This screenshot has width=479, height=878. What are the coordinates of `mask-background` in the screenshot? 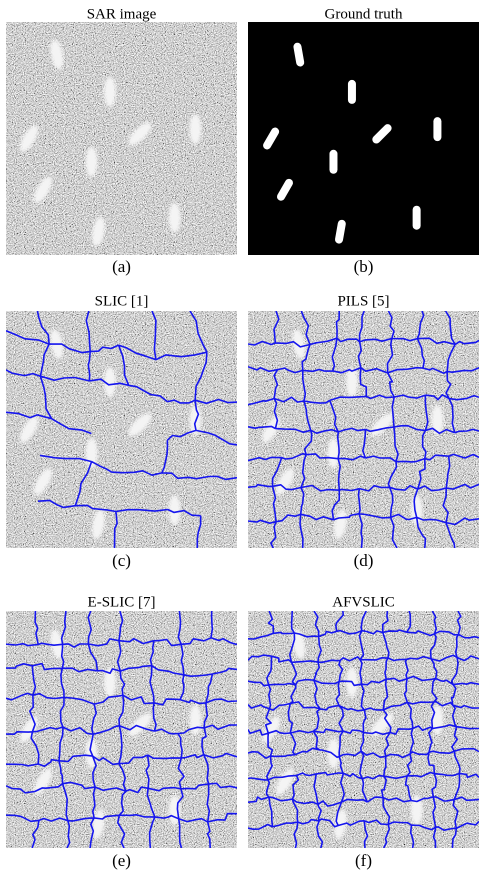 It's located at (363, 138).